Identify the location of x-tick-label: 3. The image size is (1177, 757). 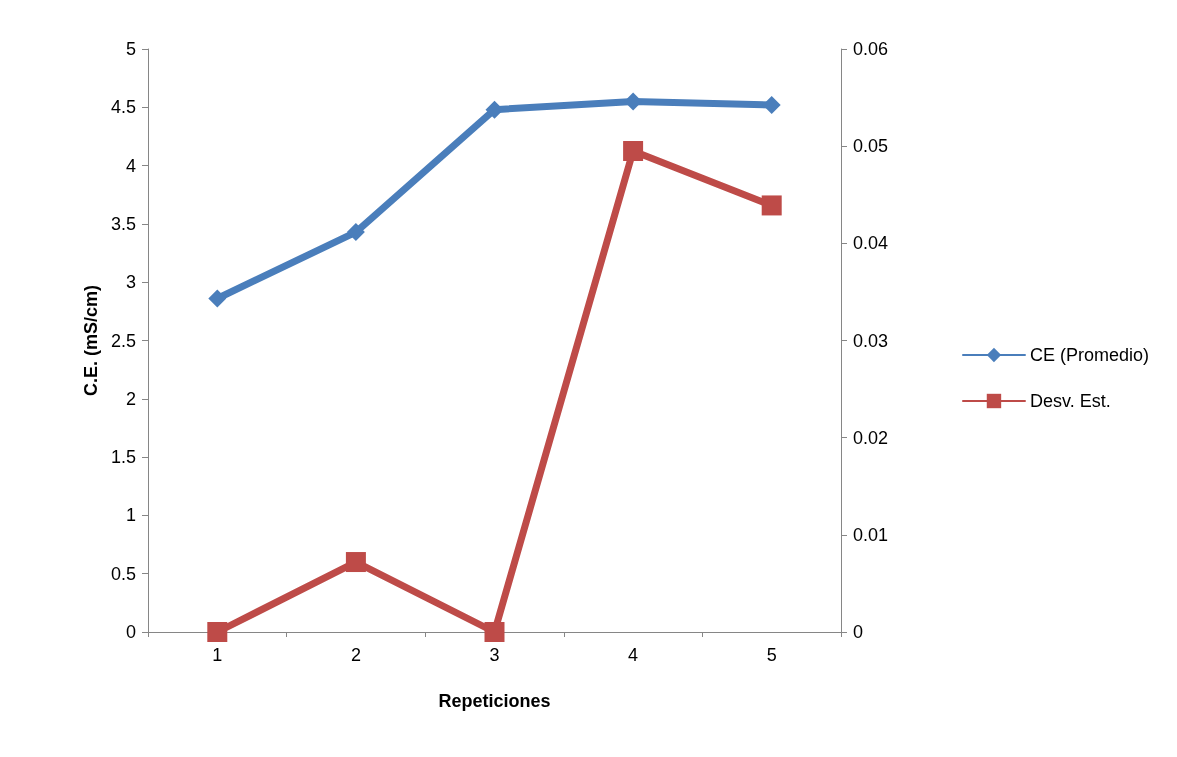
(494, 655).